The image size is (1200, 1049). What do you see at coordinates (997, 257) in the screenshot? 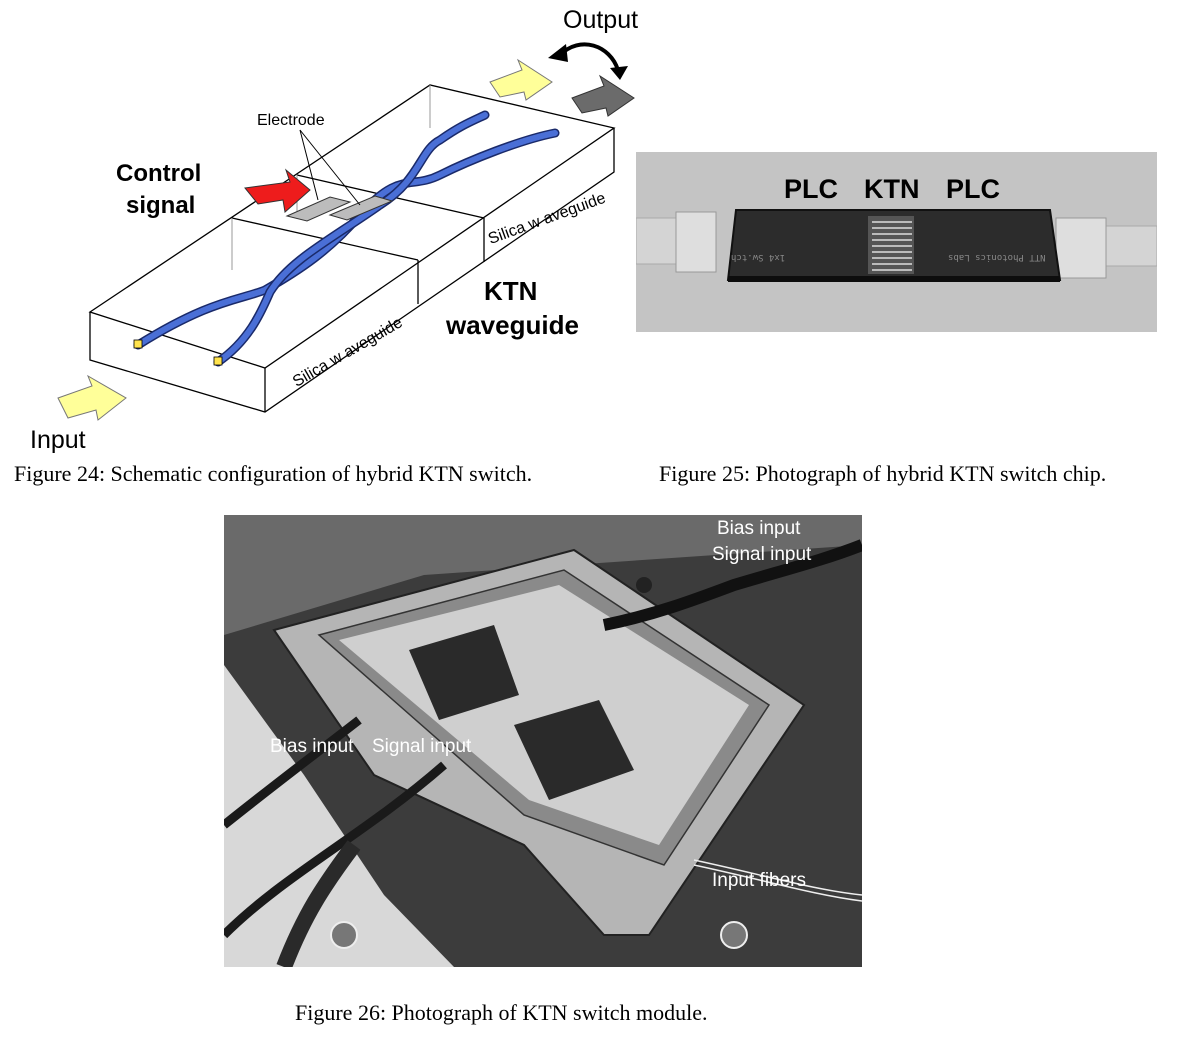
I see `chip-text-right: NTT Photonics Labs` at bounding box center [997, 257].